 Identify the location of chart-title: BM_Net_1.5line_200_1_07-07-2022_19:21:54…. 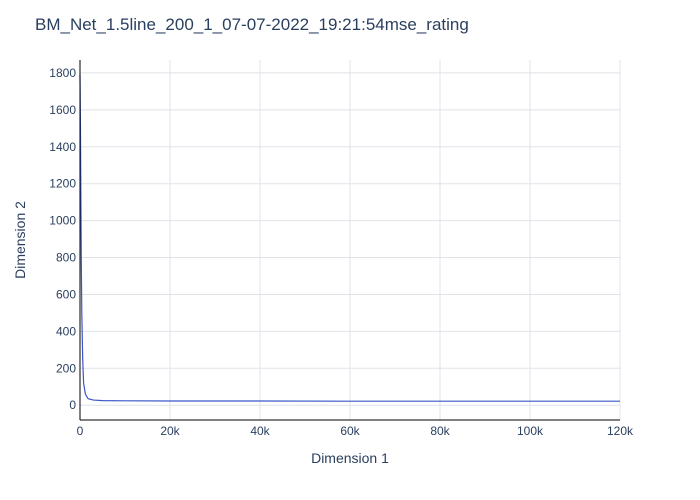
(252, 24).